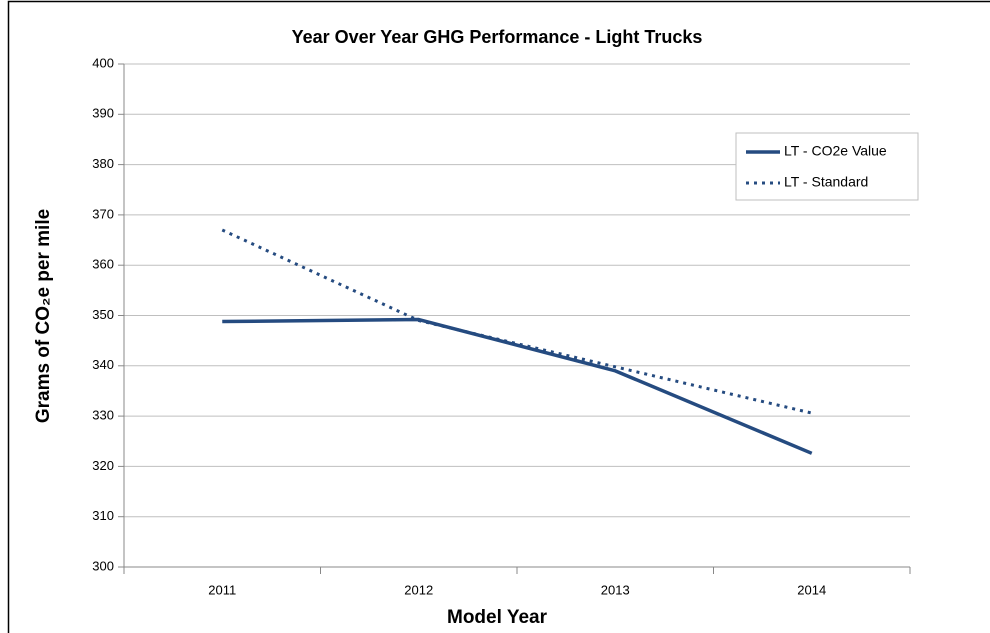 This screenshot has width=990, height=633. I want to click on y-axis-label: Grams of CO₂e per mile, so click(43, 316).